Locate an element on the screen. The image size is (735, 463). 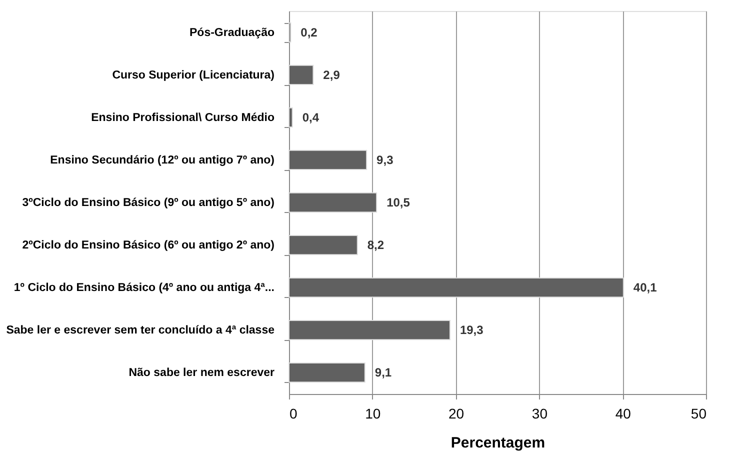
y-tick-label: Não sabe ler nem escrever is located at coordinates (202, 373).